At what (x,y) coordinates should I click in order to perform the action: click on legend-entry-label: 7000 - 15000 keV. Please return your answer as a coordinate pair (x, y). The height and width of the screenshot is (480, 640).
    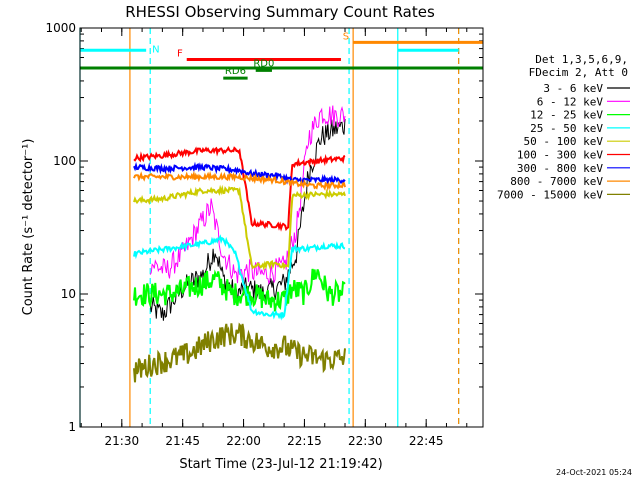
    Looking at the image, I should click on (550, 194).